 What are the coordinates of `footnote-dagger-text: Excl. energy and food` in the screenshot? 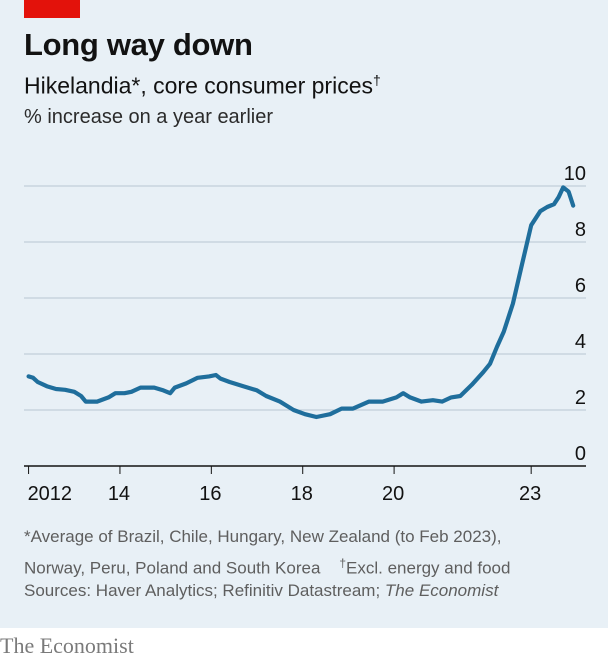 It's located at (428, 568).